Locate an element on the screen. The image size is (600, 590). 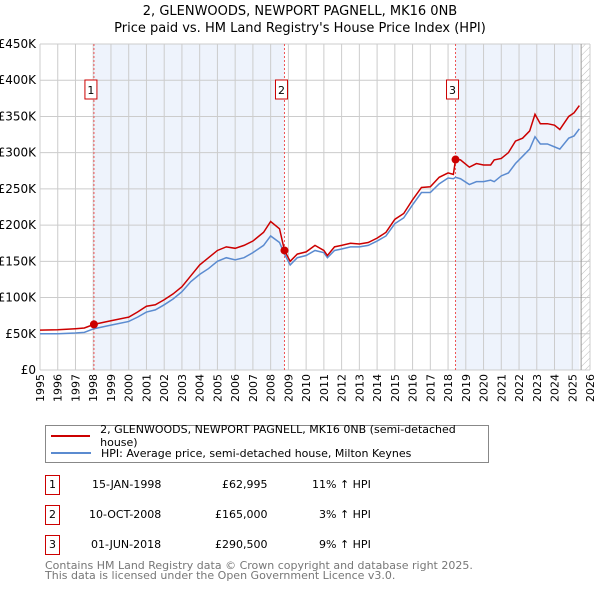
marker-badge: 2 is located at coordinates (52, 515).